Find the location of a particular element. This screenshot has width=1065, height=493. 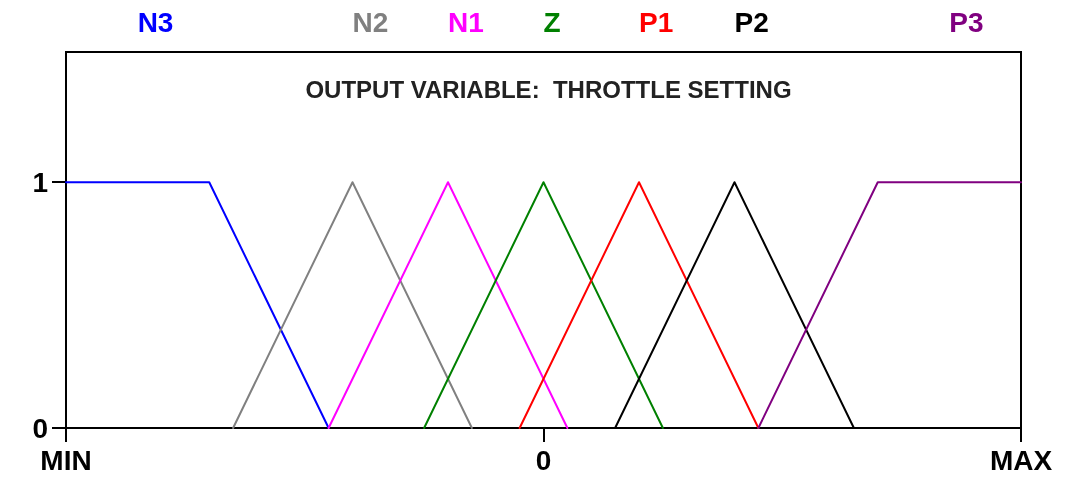

text: P2 is located at coordinates (751, 22).